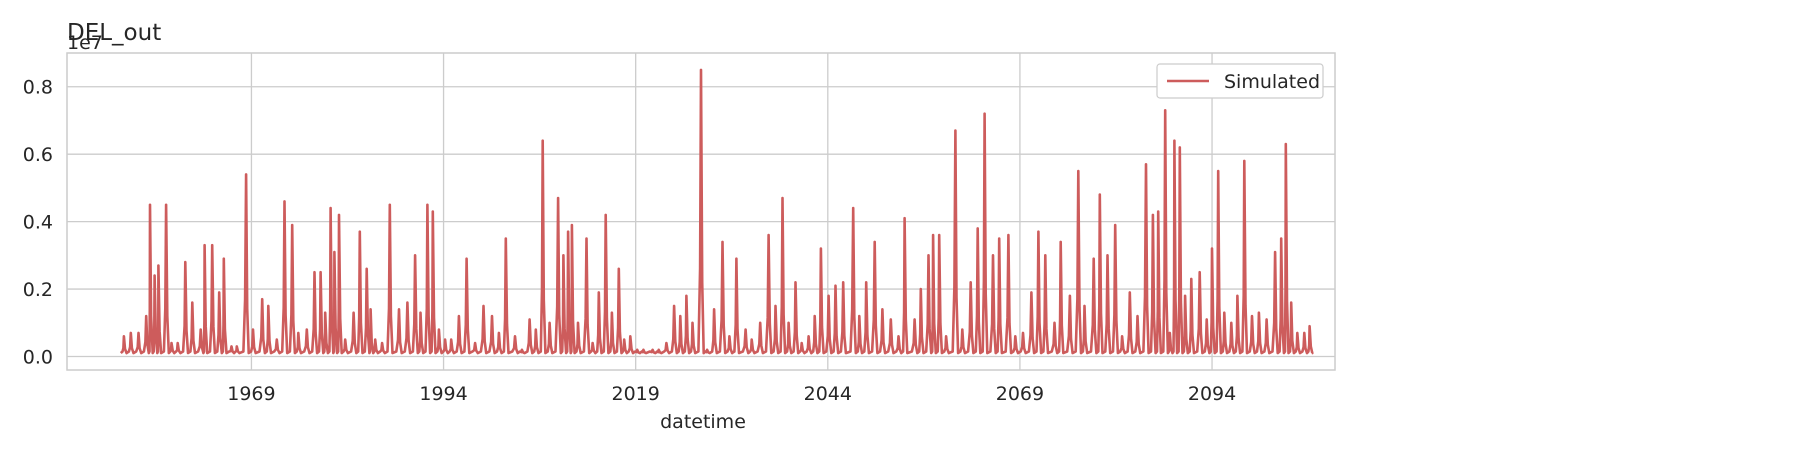 Image resolution: width=1800 pixels, height=450 pixels. What do you see at coordinates (828, 394) in the screenshot?
I see `x-tick-label: 2044` at bounding box center [828, 394].